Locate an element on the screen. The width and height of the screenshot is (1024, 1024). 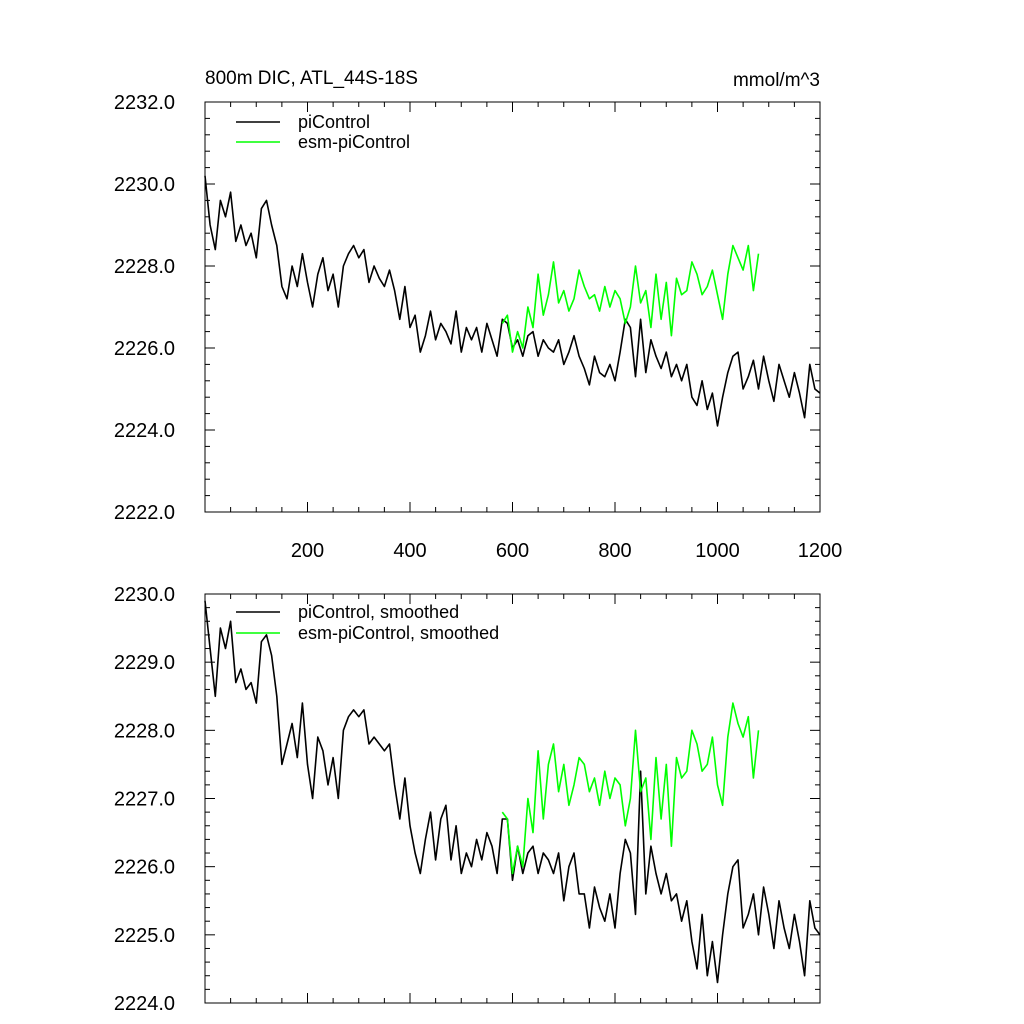
top-x-tick-label: 800 is located at coordinates (614, 551).